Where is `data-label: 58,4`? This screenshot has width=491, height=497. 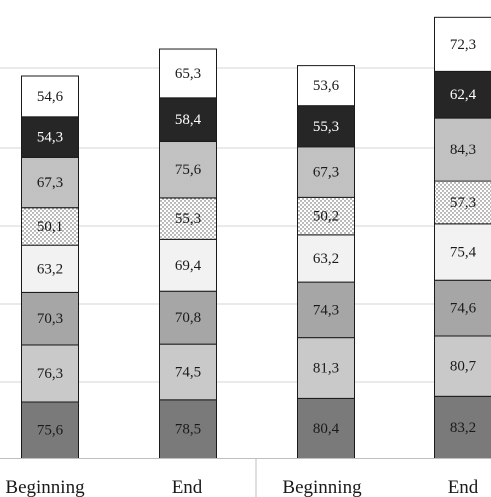 data-label: 58,4 is located at coordinates (188, 120).